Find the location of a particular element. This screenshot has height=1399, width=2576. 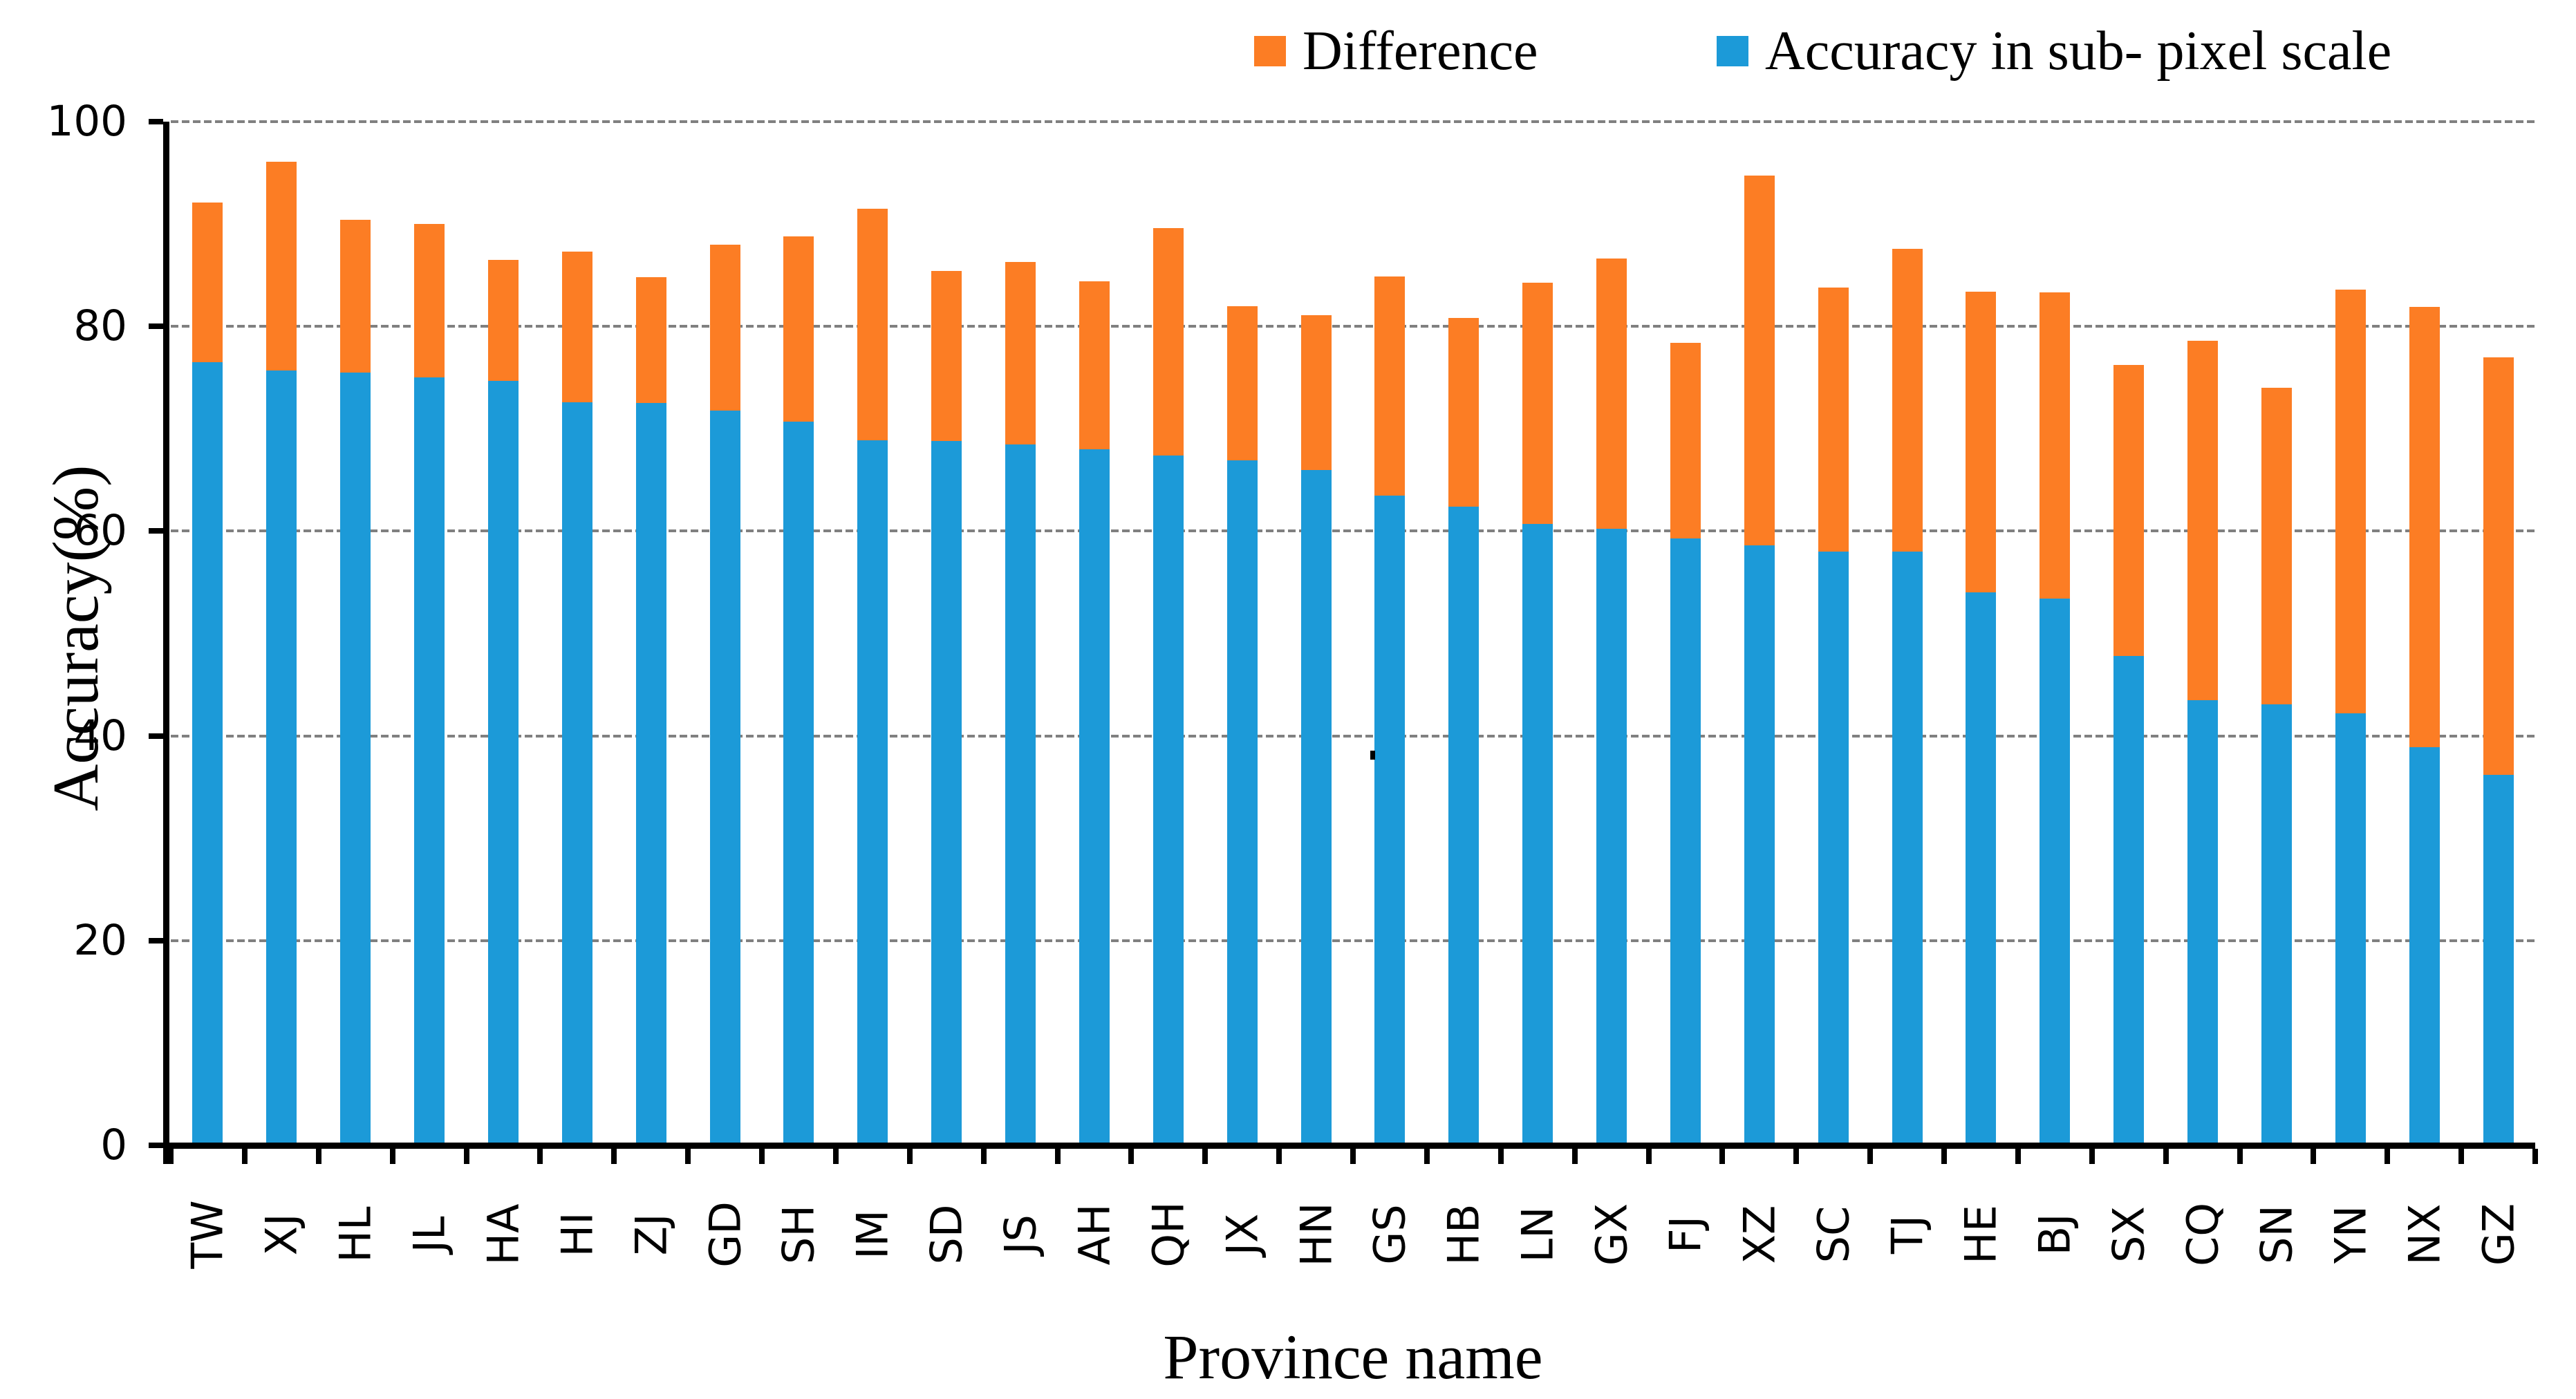

x-category-label-HA: HA is located at coordinates (503, 1234).